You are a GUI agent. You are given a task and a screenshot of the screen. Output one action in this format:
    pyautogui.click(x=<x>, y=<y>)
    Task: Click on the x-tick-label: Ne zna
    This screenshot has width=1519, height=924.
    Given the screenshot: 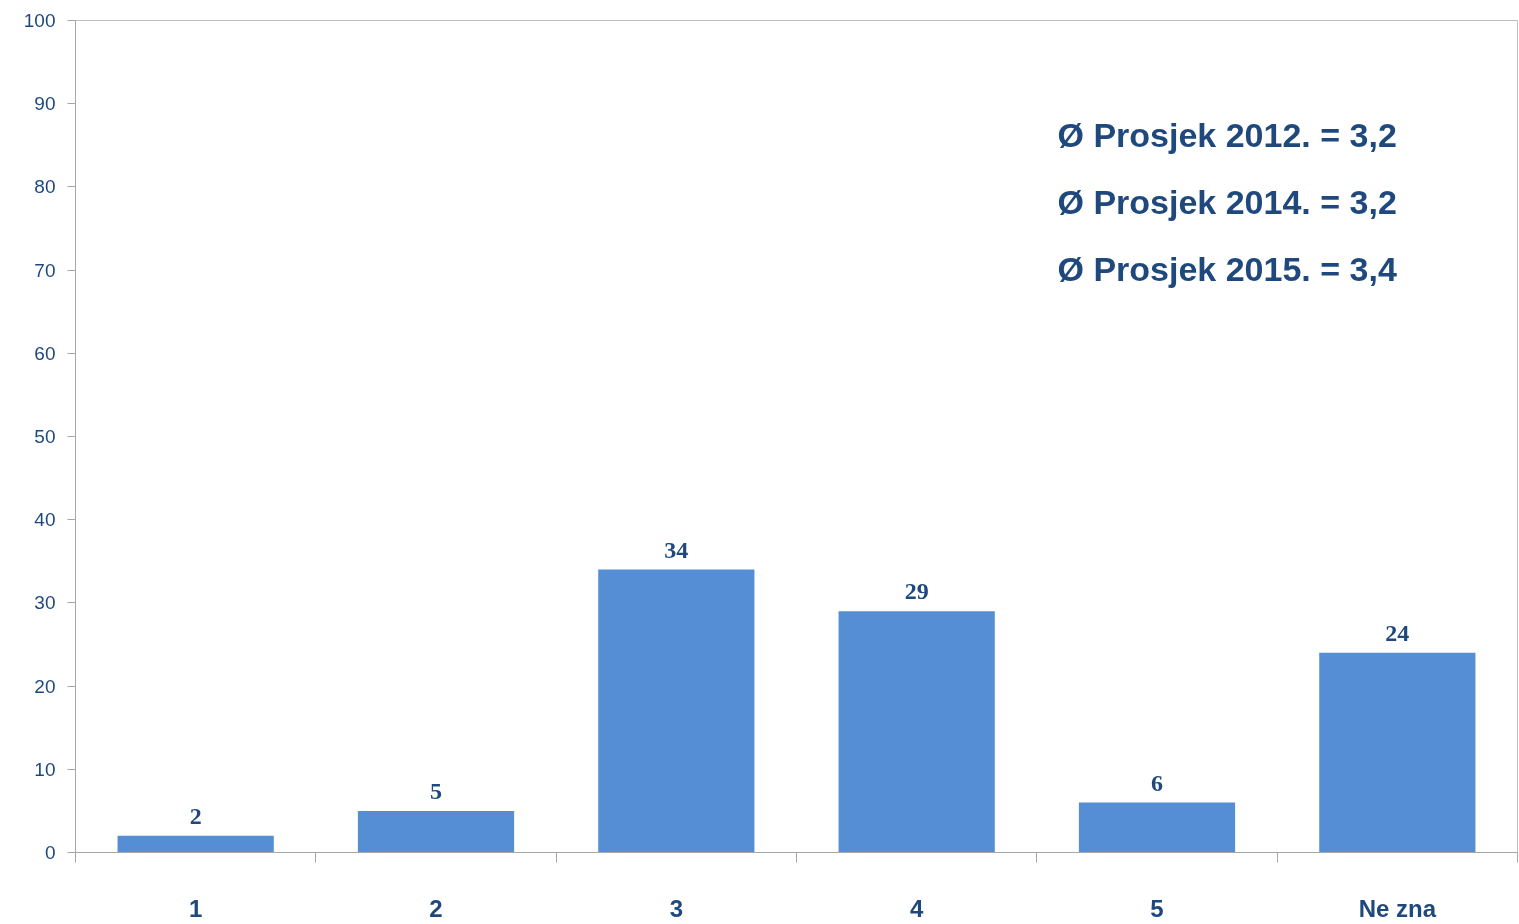 What is the action you would take?
    pyautogui.click(x=1397, y=908)
    